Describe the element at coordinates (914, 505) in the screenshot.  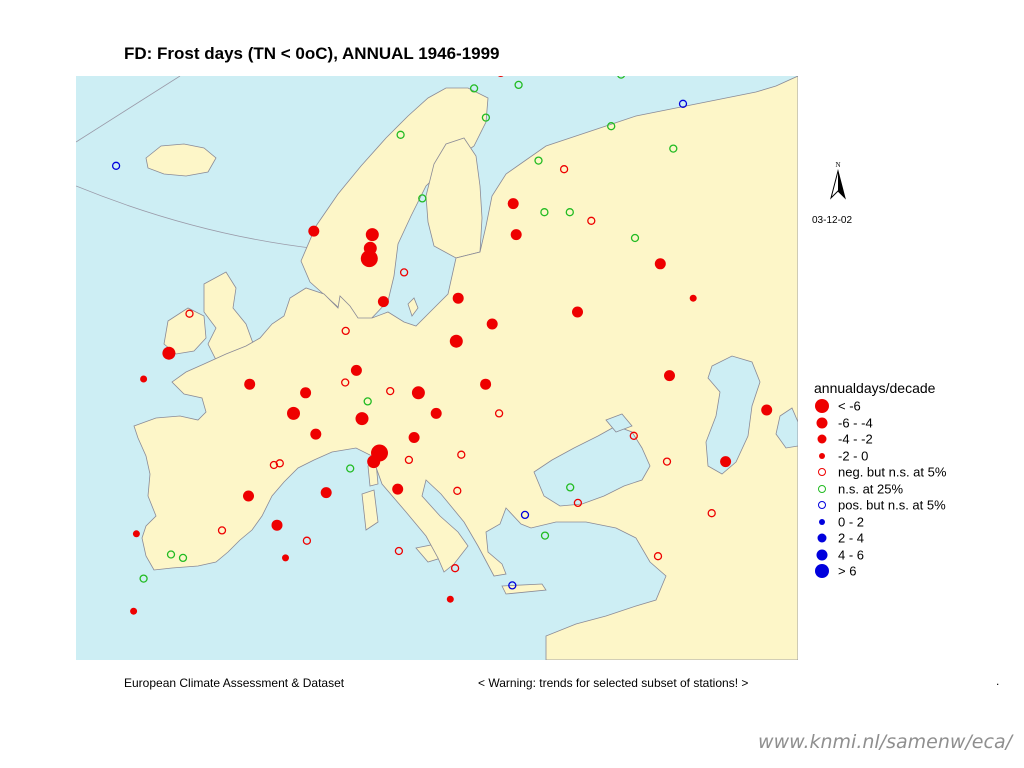
I see `legend-item: pos. but n.s. at 5%` at that location.